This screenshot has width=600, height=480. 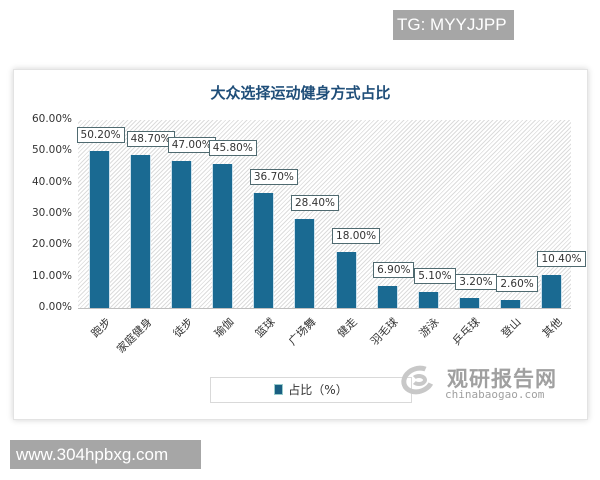 What do you see at coordinates (394, 270) in the screenshot?
I see `data-label: 6.90%` at bounding box center [394, 270].